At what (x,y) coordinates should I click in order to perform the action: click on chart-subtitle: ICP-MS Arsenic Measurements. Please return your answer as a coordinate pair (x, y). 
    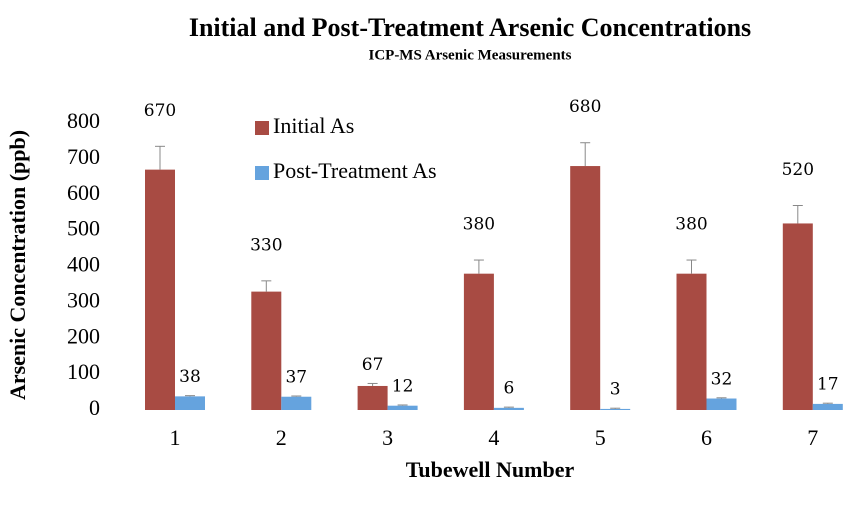
    Looking at the image, I should click on (469, 55).